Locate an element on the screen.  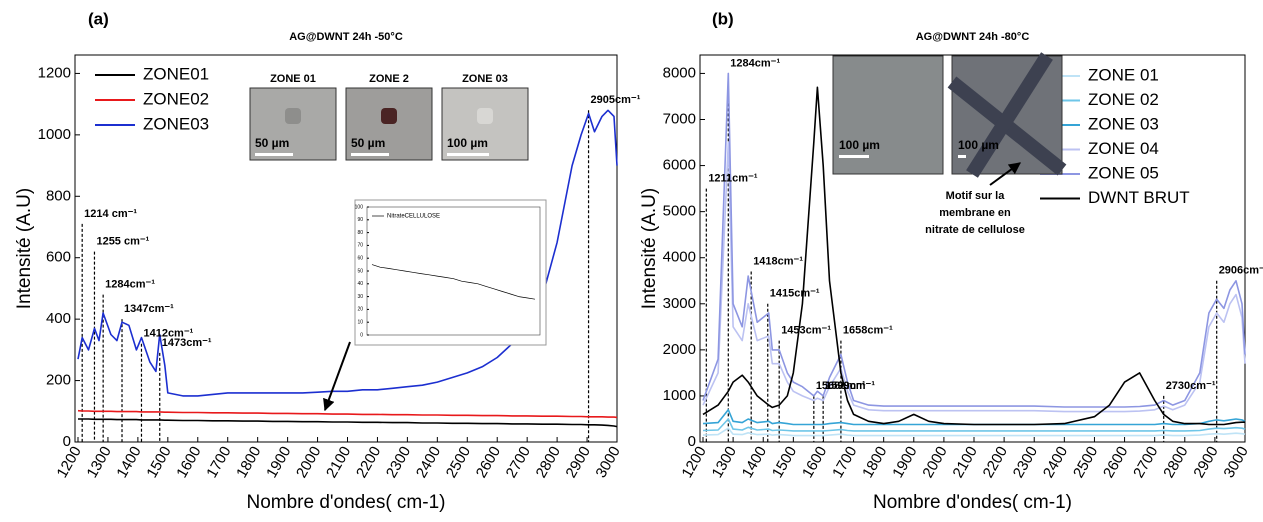
peak-label: 1415cm⁻¹ is located at coordinates (795, 294).